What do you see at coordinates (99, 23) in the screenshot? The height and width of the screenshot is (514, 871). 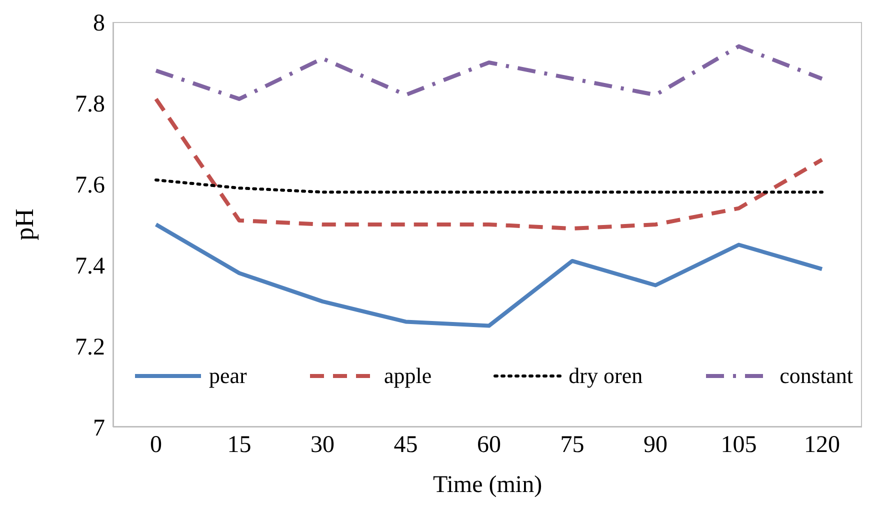 I see `y-tick-label: 8` at bounding box center [99, 23].